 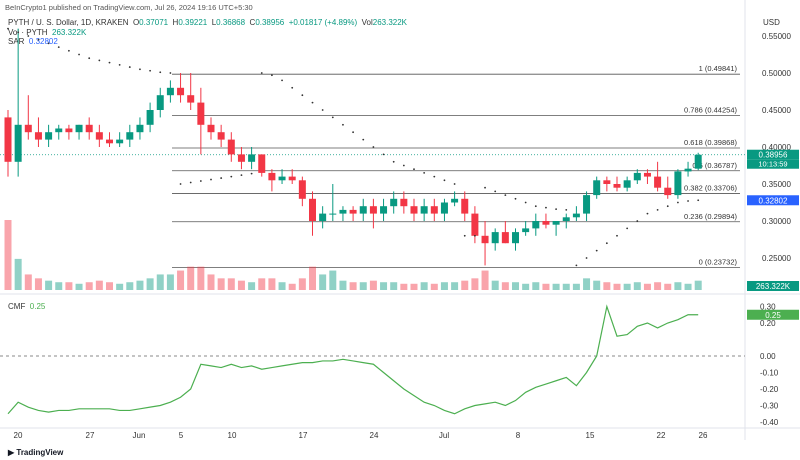 I want to click on date-tick-label: 5, so click(x=181, y=435).